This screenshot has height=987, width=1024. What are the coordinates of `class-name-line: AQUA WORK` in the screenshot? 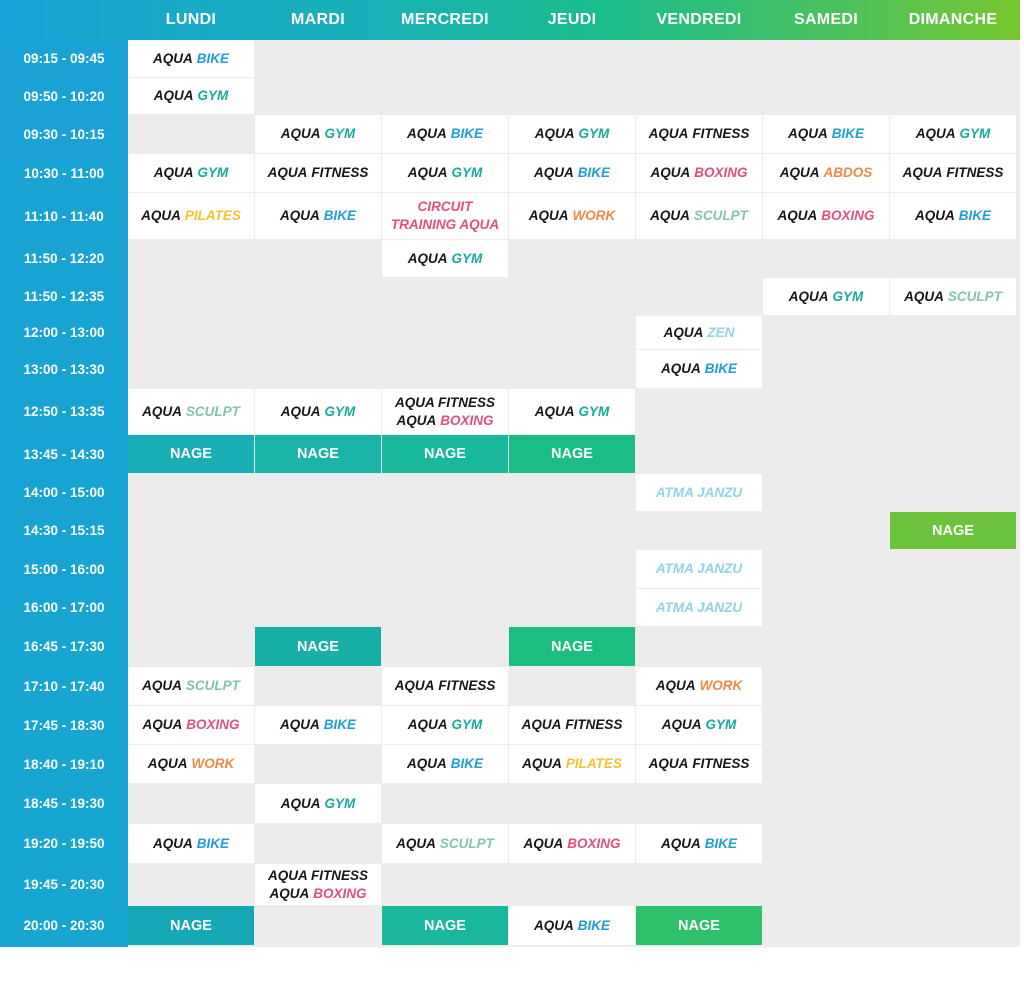 It's located at (191, 764).